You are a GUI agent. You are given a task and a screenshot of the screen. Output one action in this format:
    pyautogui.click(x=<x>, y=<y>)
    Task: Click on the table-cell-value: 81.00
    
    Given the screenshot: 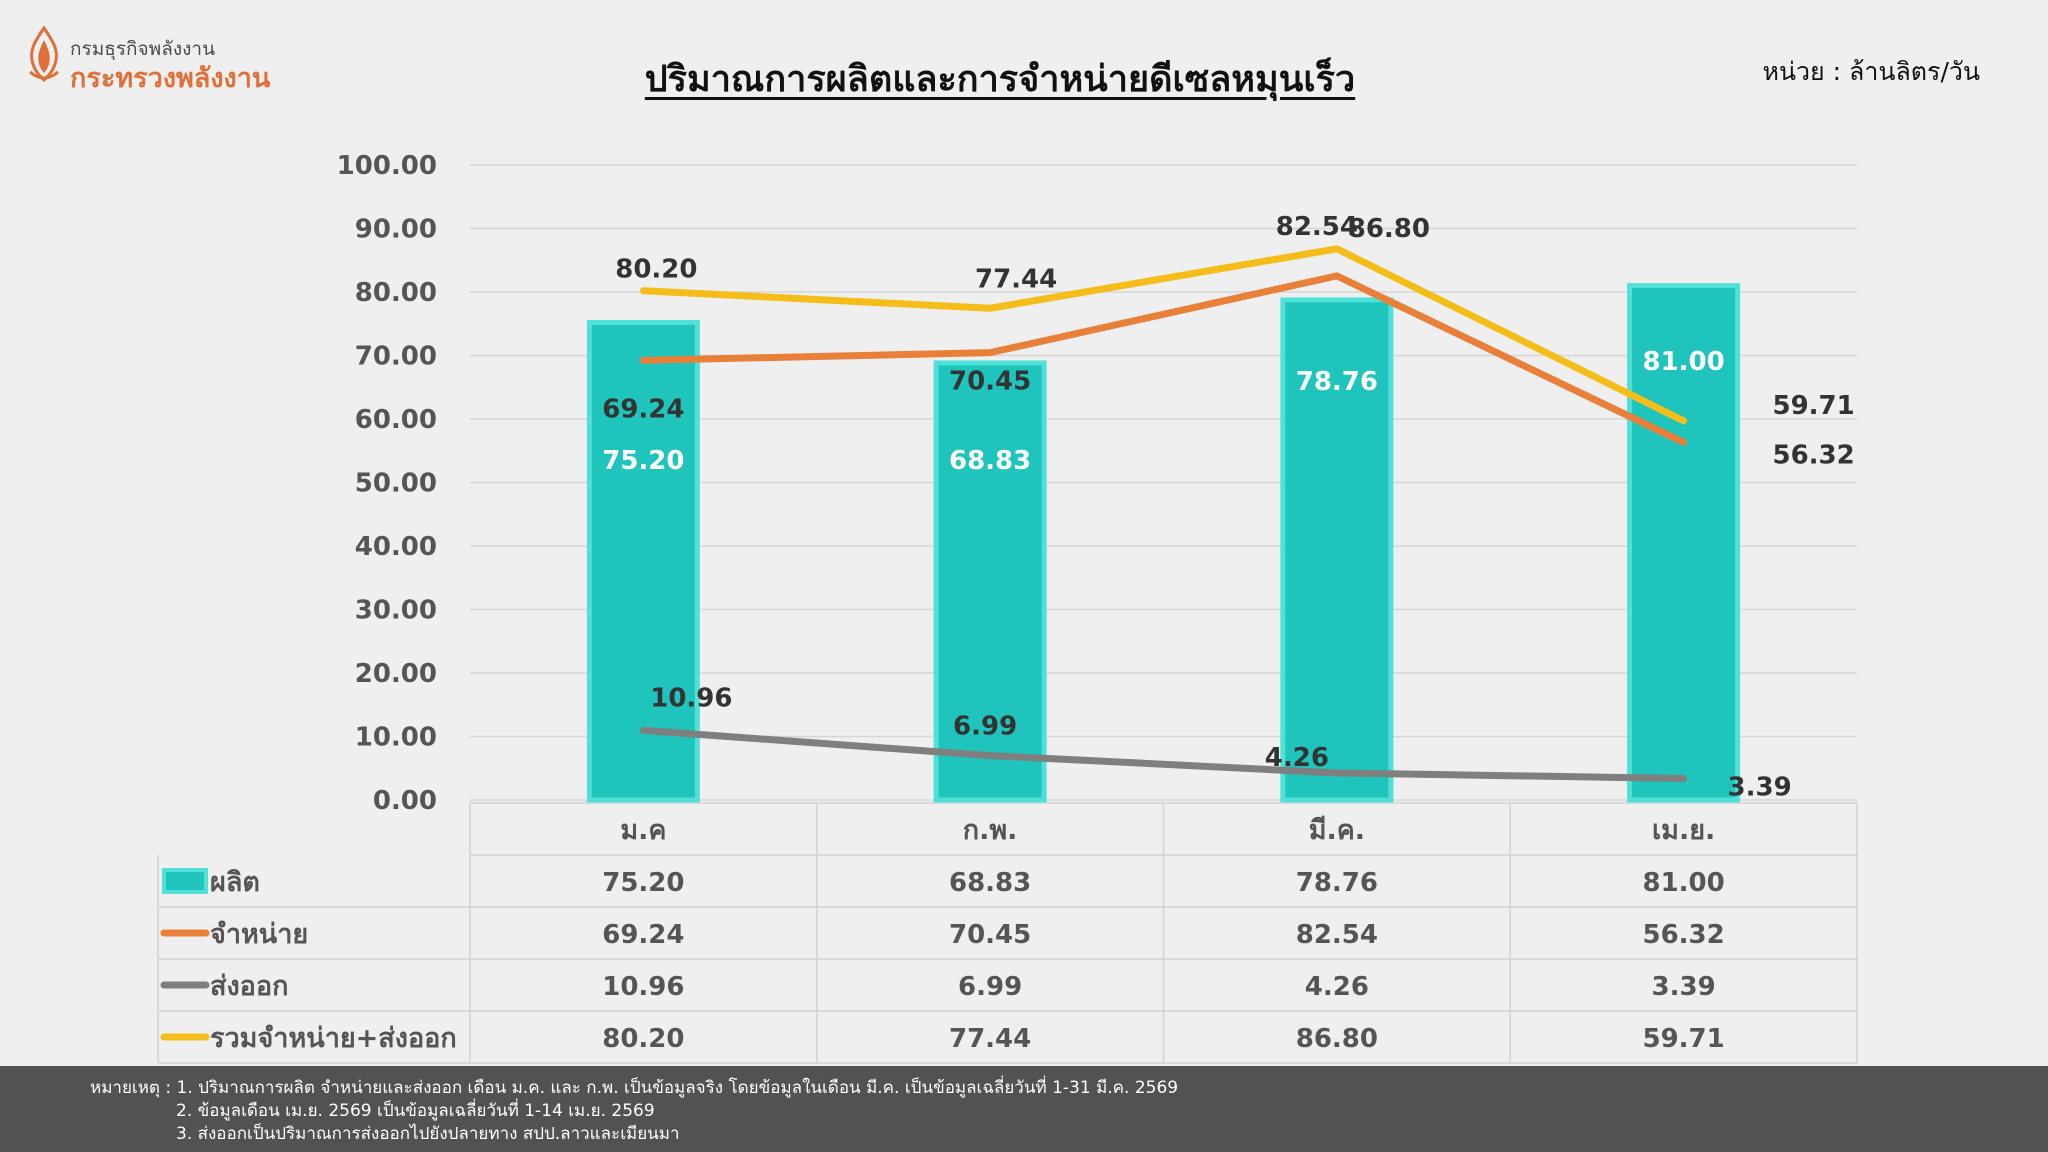 What is the action you would take?
    pyautogui.click(x=1684, y=883)
    